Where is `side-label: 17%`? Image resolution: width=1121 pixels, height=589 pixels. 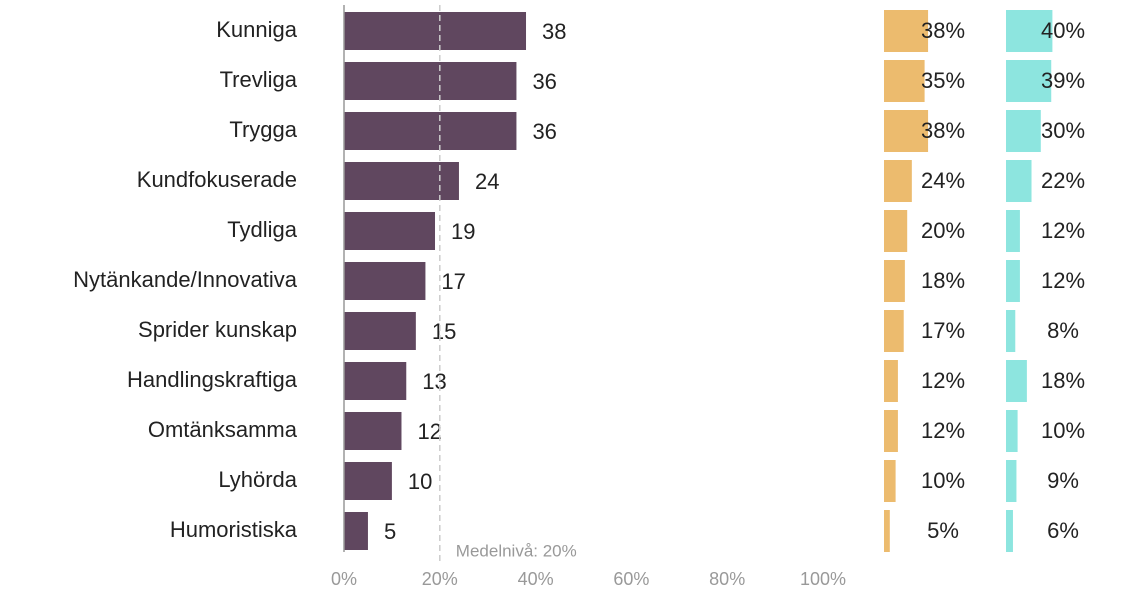
side-label: 17% is located at coordinates (943, 330).